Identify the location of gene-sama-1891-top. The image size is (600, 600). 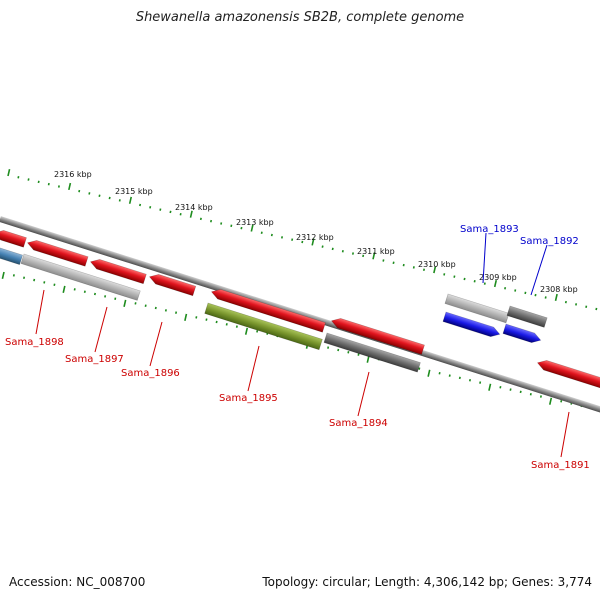
(377, 335).